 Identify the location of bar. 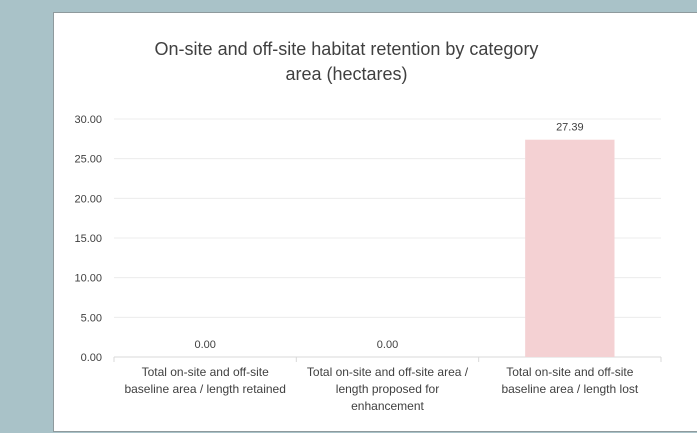
(570, 248).